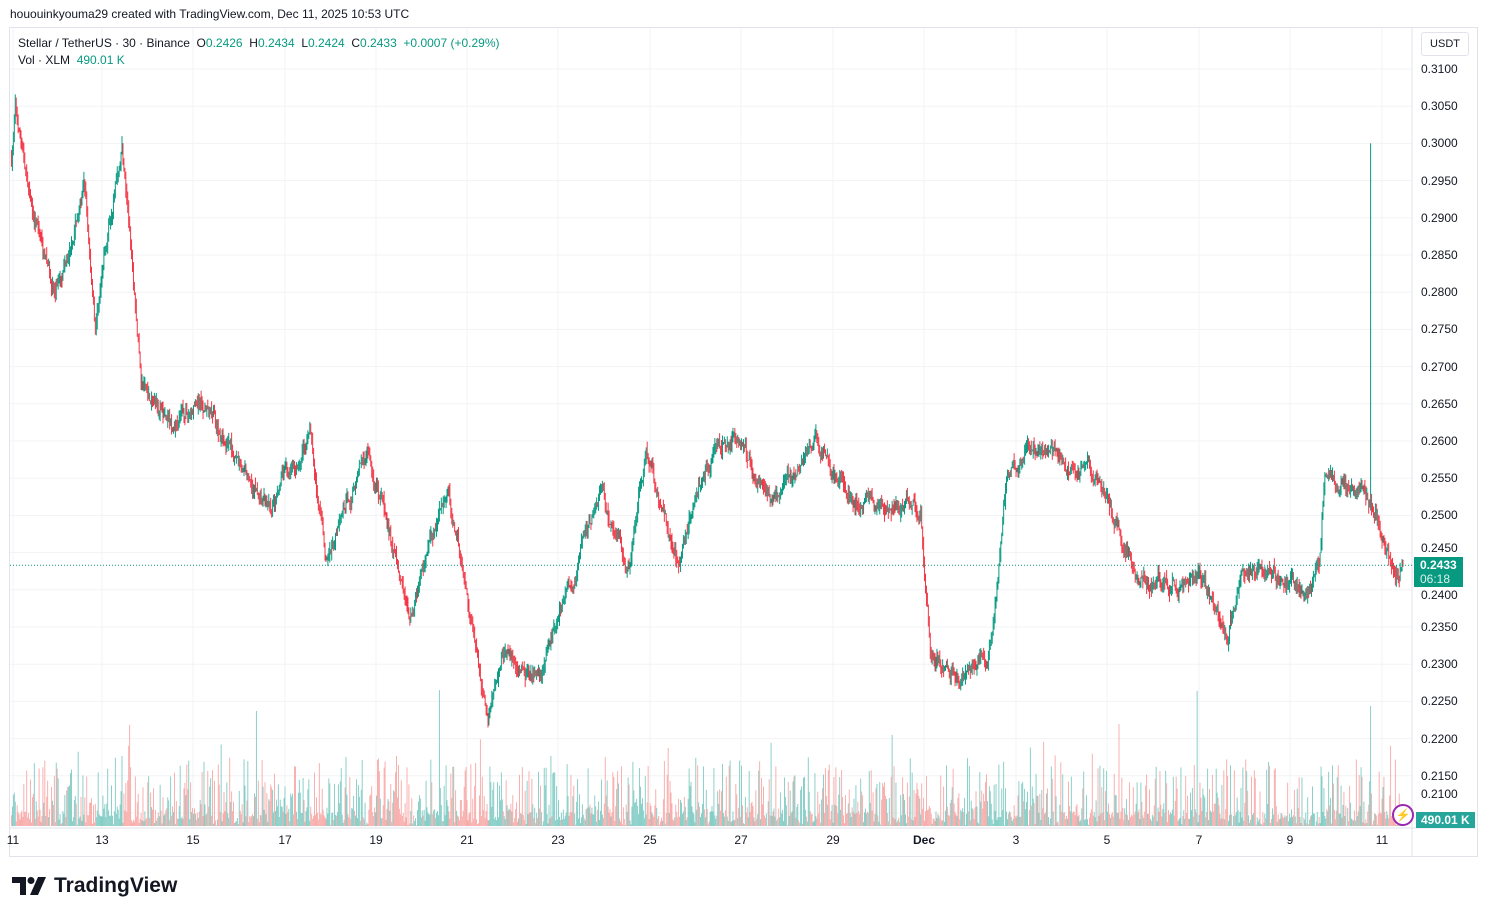 The width and height of the screenshot is (1486, 915). What do you see at coordinates (1403, 815) in the screenshot?
I see `lightning-icon: ⚡` at bounding box center [1403, 815].